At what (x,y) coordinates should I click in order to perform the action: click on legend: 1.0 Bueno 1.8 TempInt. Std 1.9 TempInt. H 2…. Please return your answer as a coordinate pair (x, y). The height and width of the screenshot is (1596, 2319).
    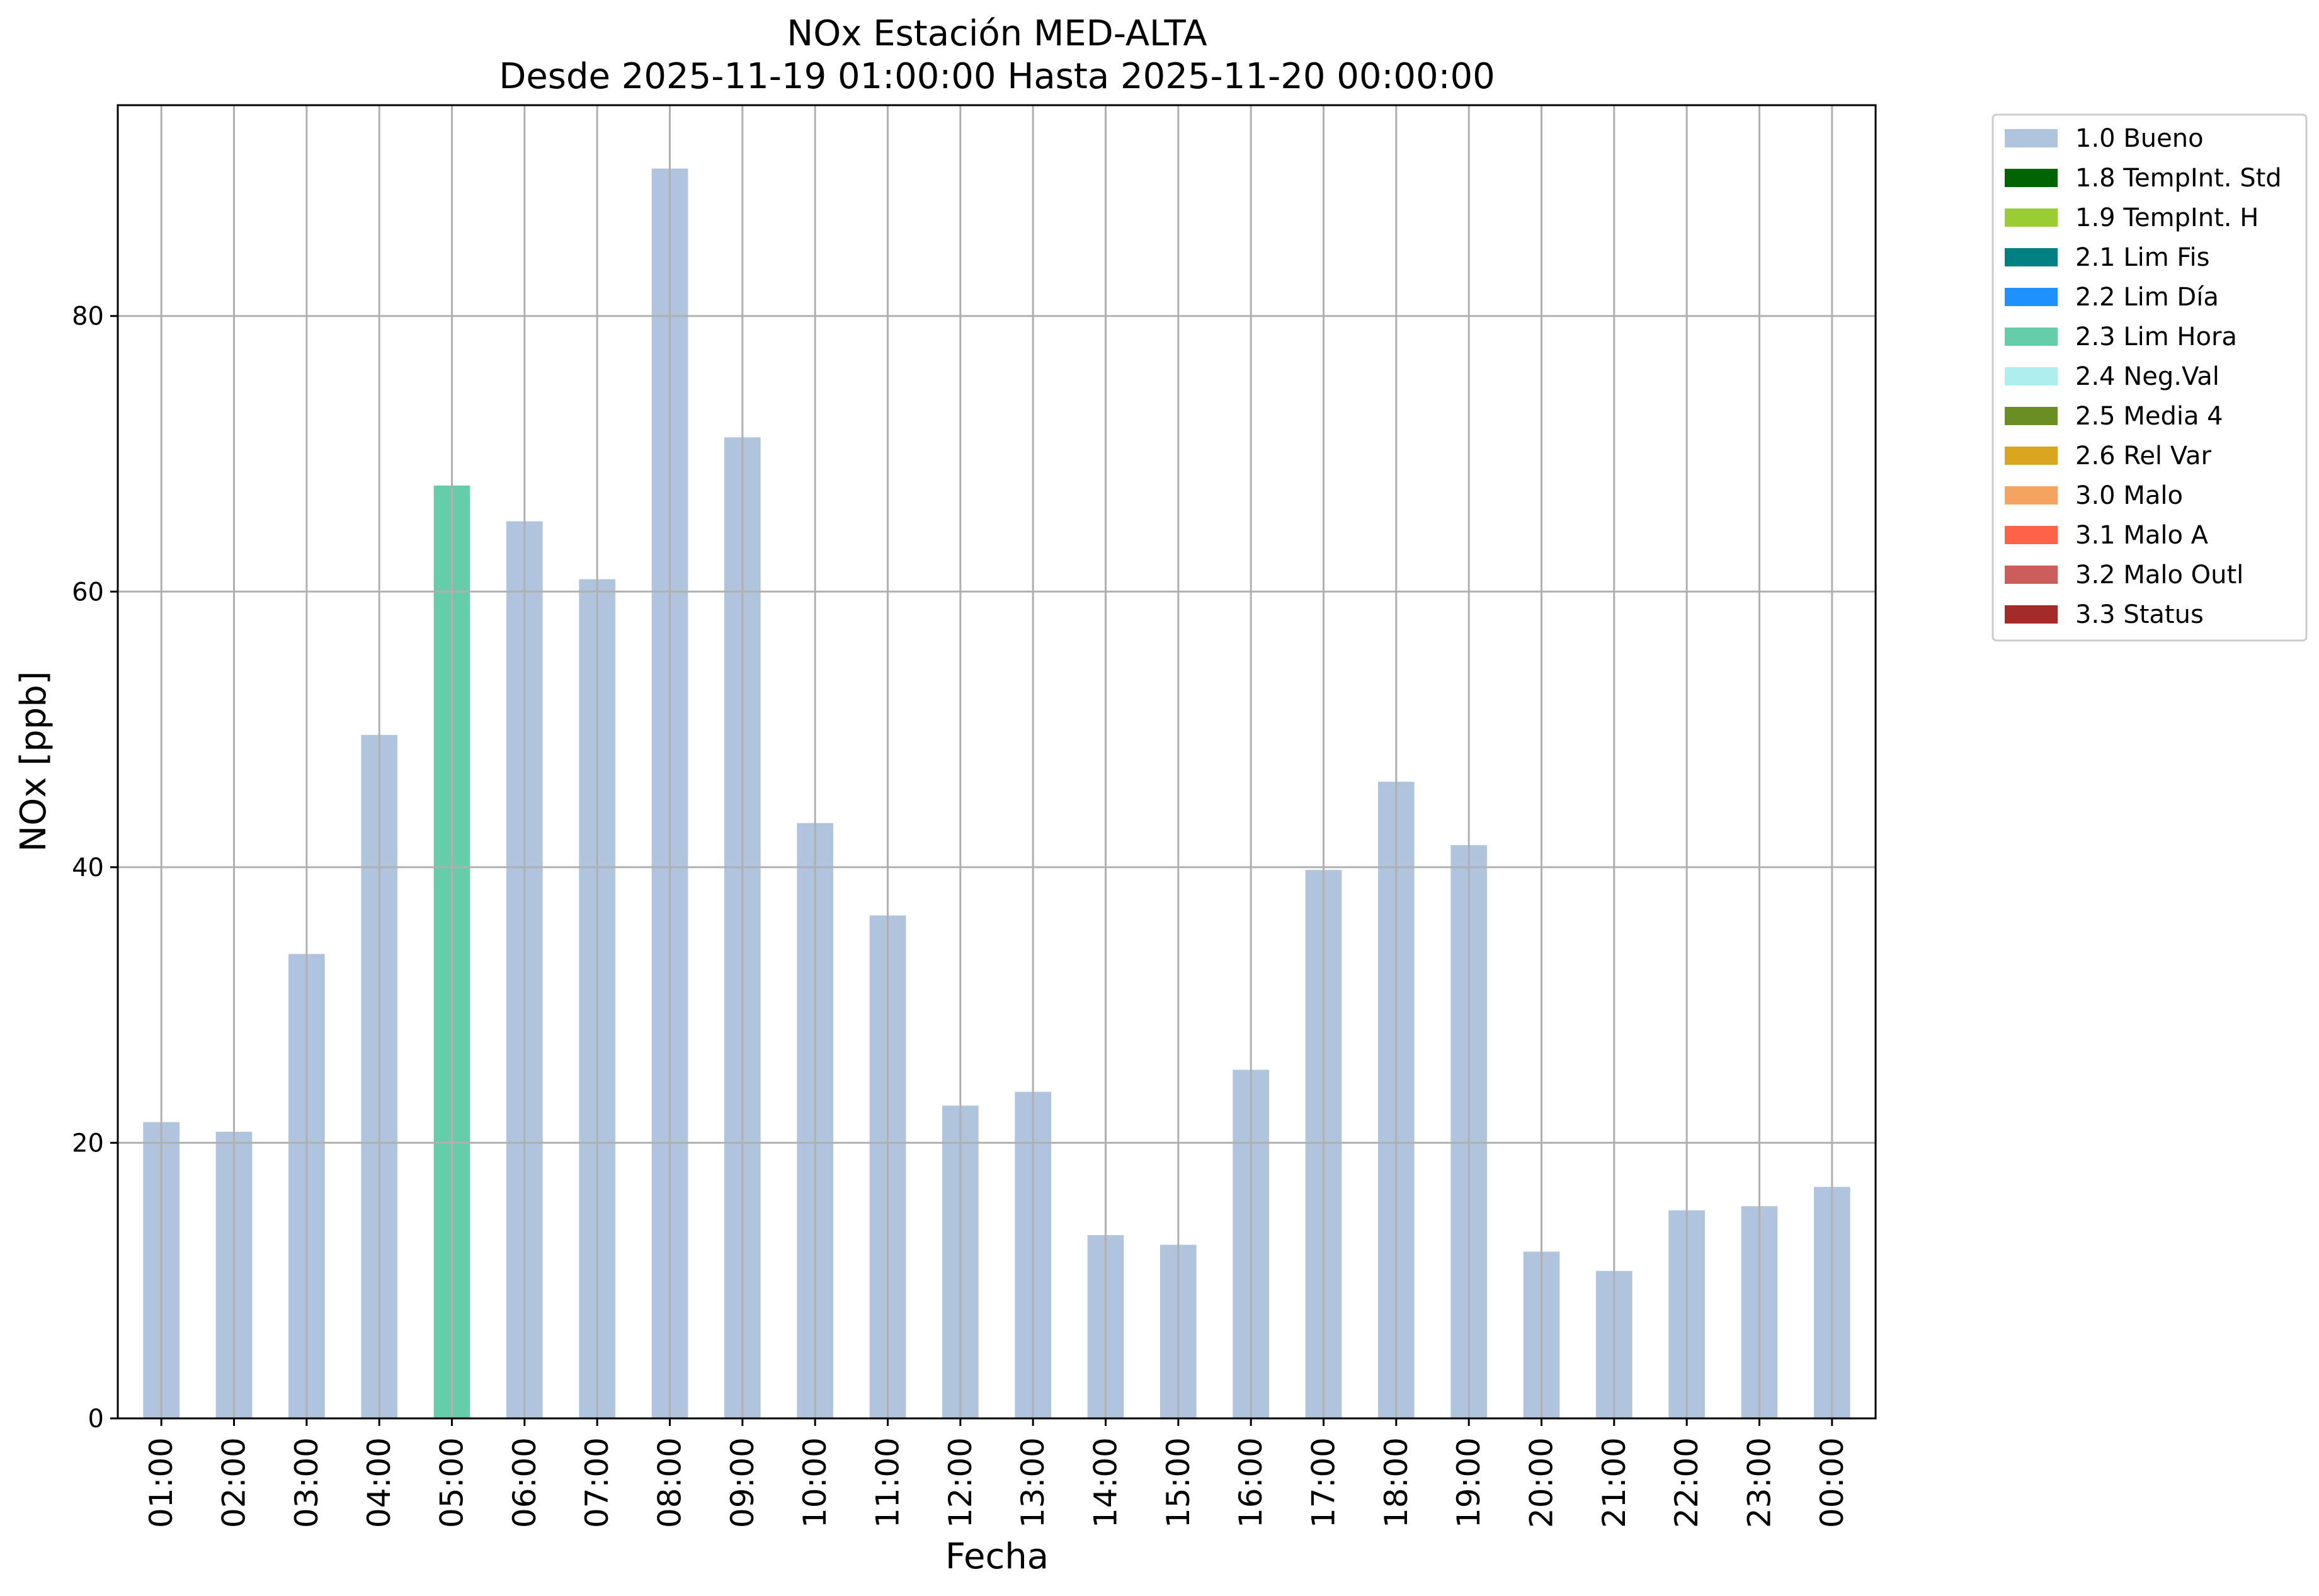
    Looking at the image, I should click on (2149, 377).